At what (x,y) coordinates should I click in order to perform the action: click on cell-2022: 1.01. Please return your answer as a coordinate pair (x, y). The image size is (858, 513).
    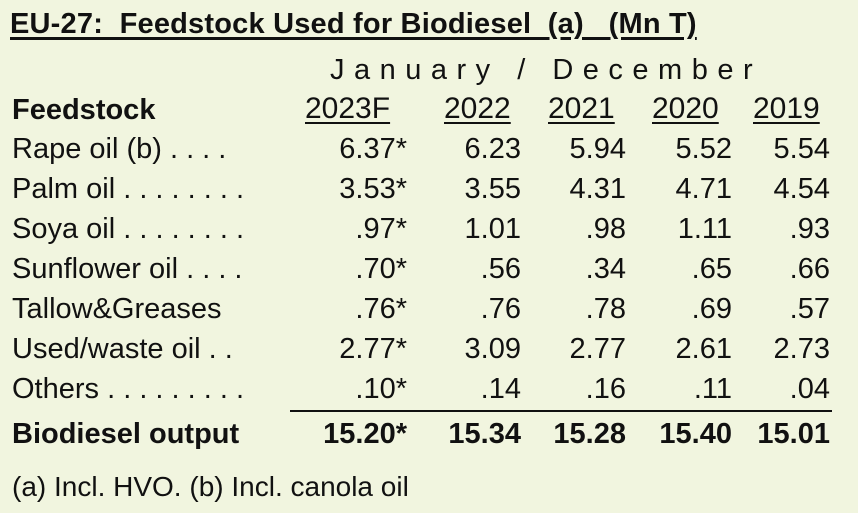
    Looking at the image, I should click on (492, 229).